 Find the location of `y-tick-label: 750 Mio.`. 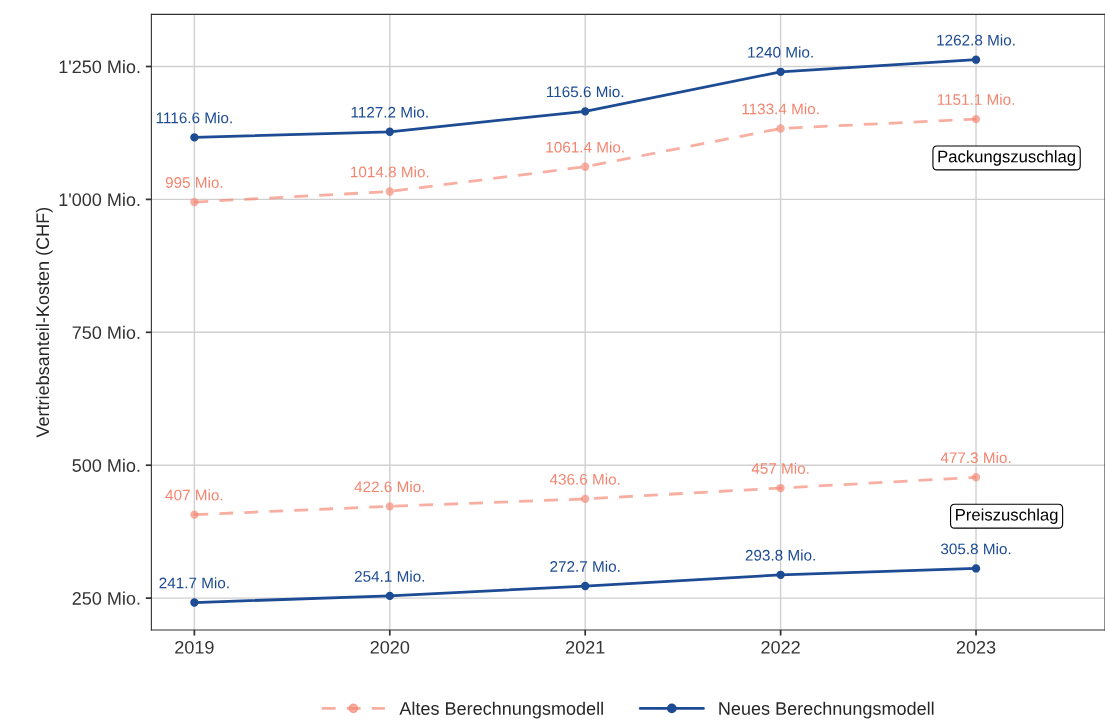

y-tick-label: 750 Mio. is located at coordinates (106, 332).